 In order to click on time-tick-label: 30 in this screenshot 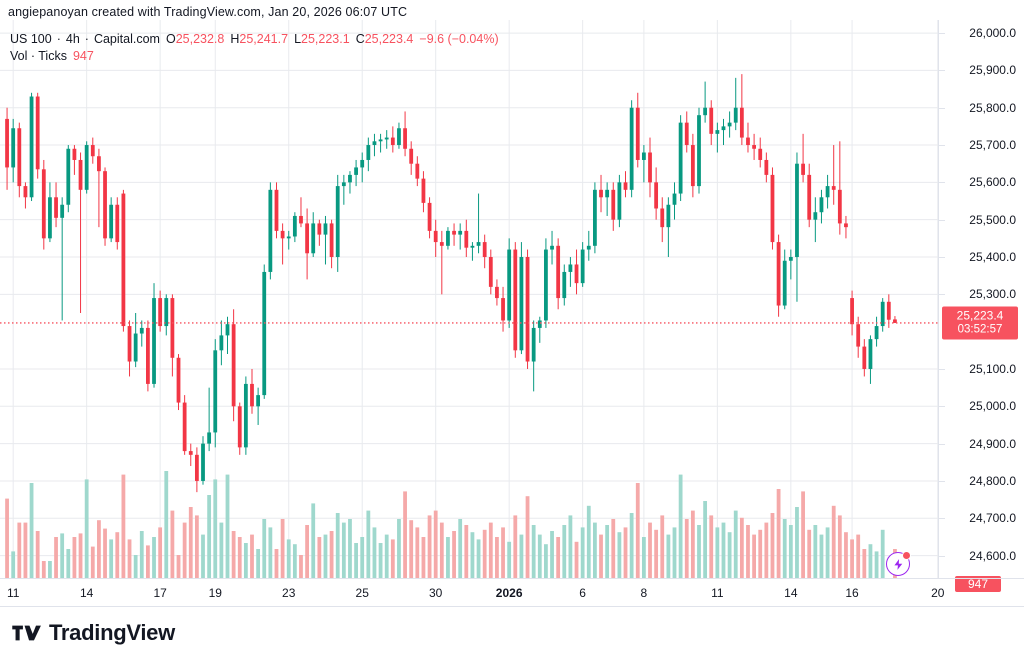, I will do `click(436, 593)`.